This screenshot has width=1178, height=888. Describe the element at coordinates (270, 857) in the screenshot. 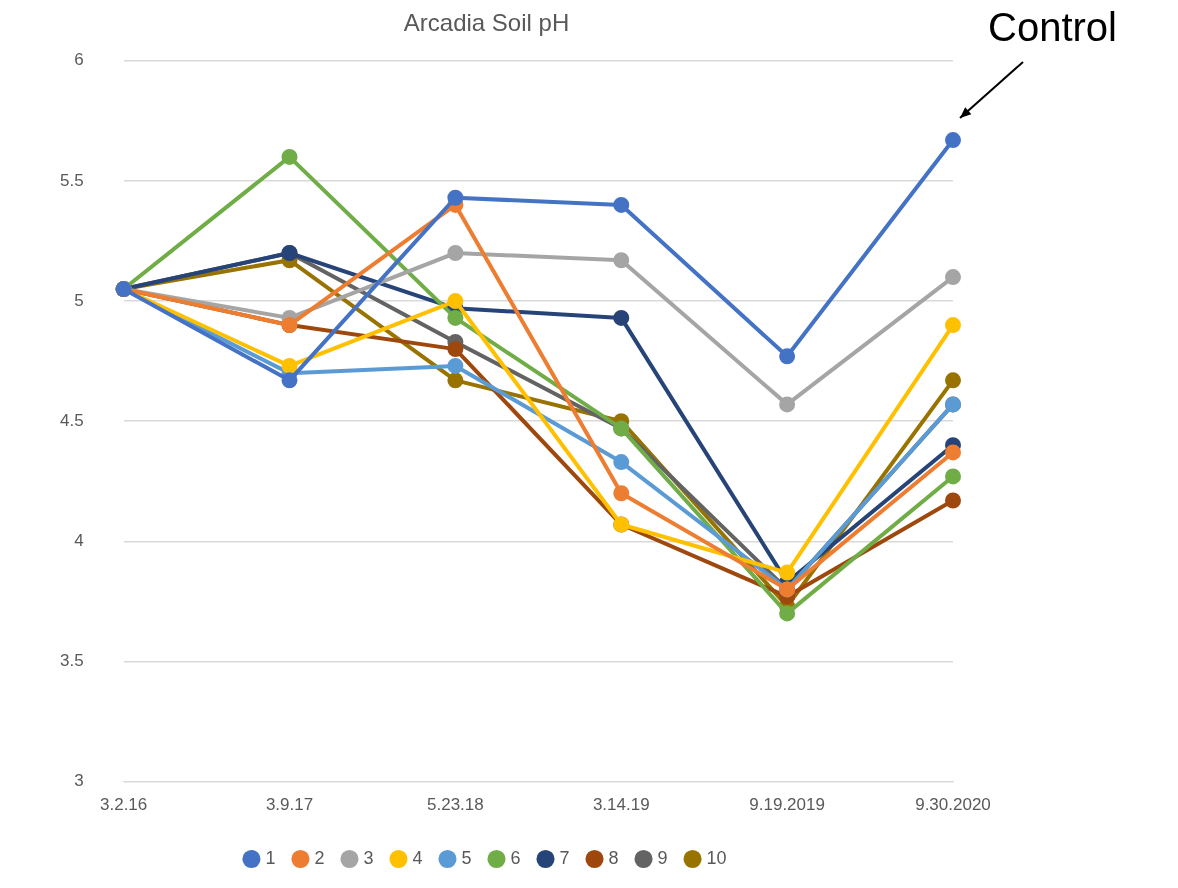

I see `legend-label: 1` at that location.